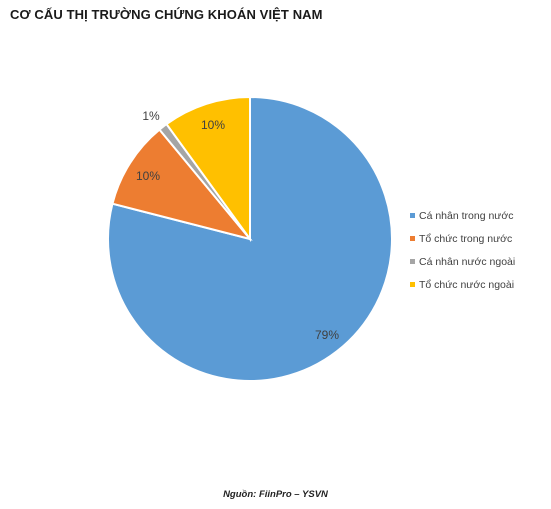  I want to click on legend-item-to-chuc-nuoc-ngoai: Tổ chức nước ngoài, so click(462, 285).